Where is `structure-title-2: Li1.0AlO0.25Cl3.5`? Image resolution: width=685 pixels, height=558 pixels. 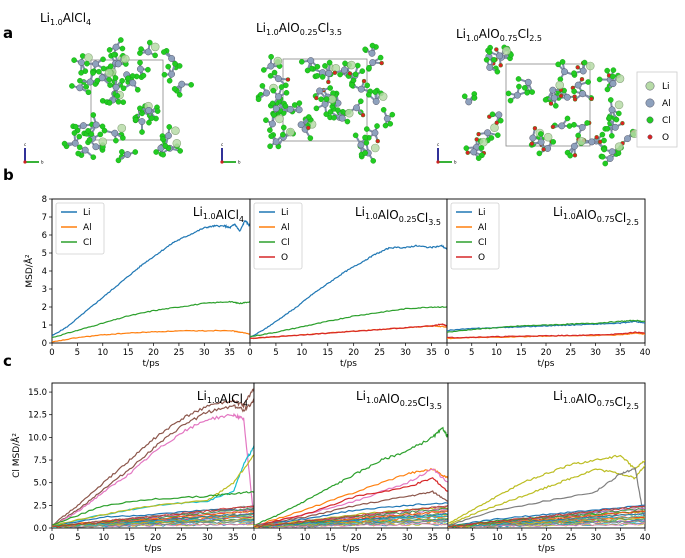 structure-title-2: Li1.0AlO0.25Cl3.5 is located at coordinates (299, 29).